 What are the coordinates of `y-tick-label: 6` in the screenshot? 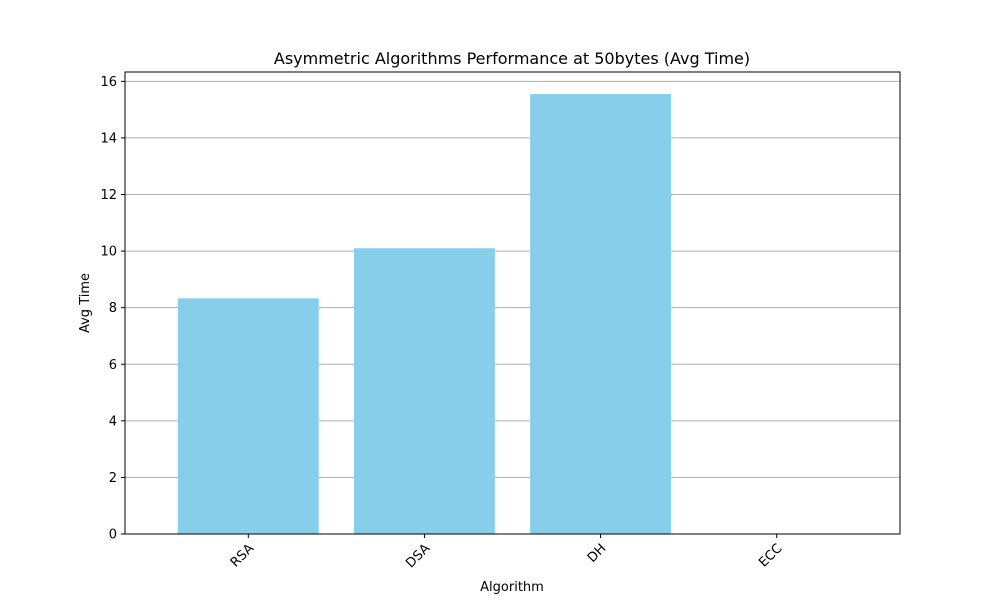 It's located at (113, 365).